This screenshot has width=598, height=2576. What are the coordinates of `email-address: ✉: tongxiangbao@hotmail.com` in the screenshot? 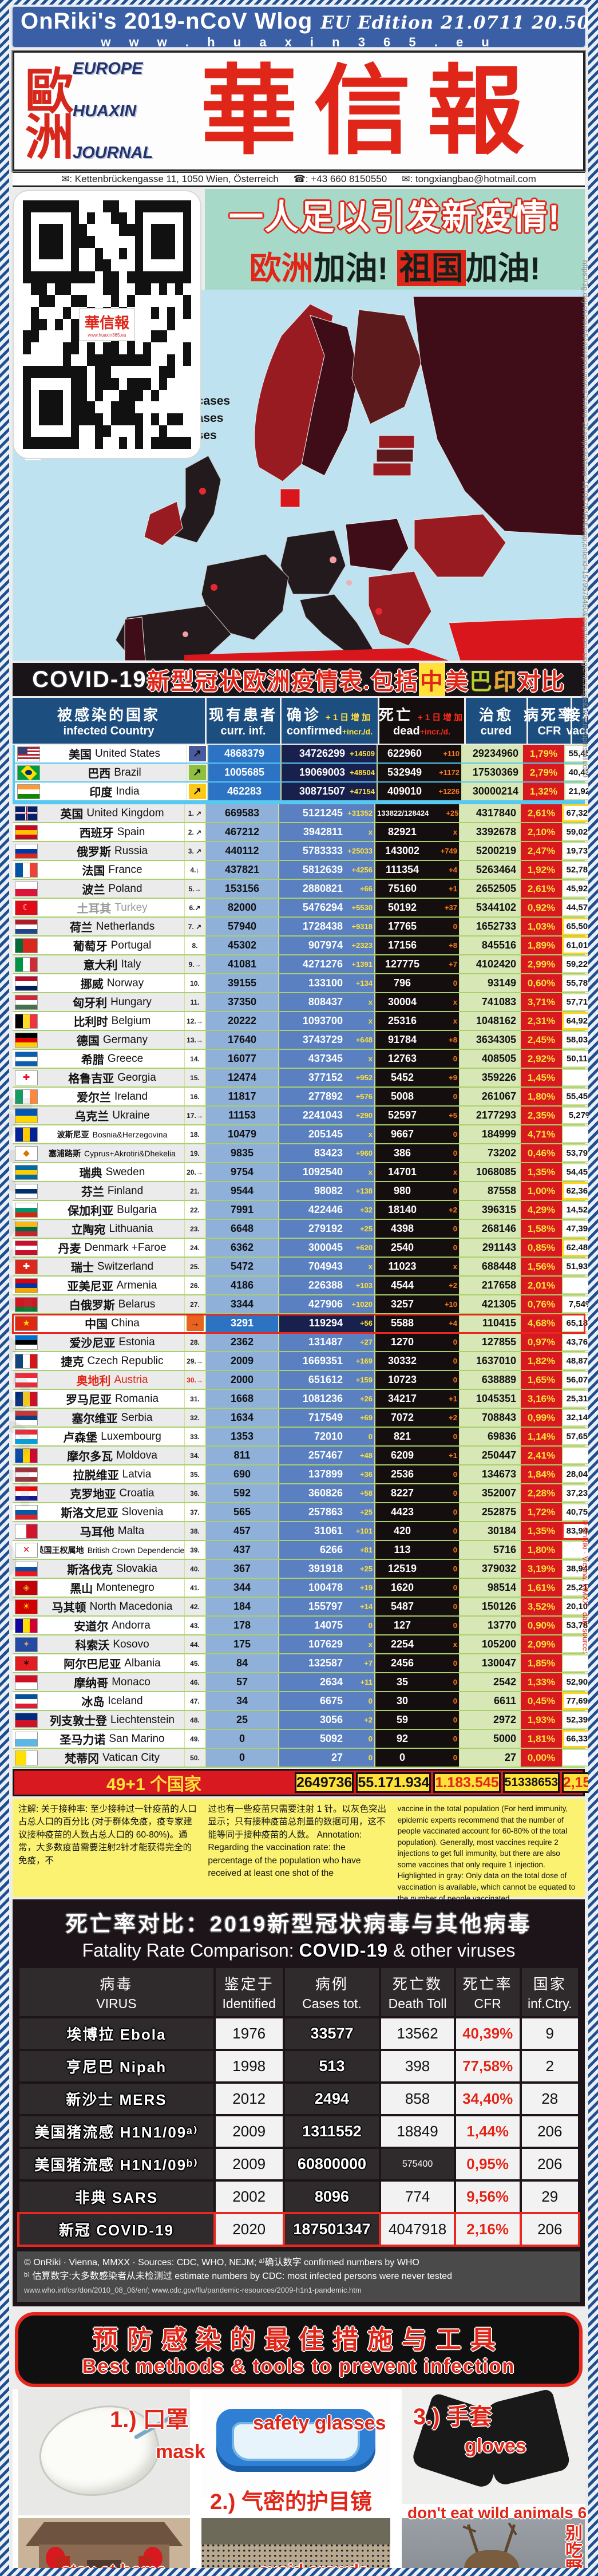 It's located at (469, 178).